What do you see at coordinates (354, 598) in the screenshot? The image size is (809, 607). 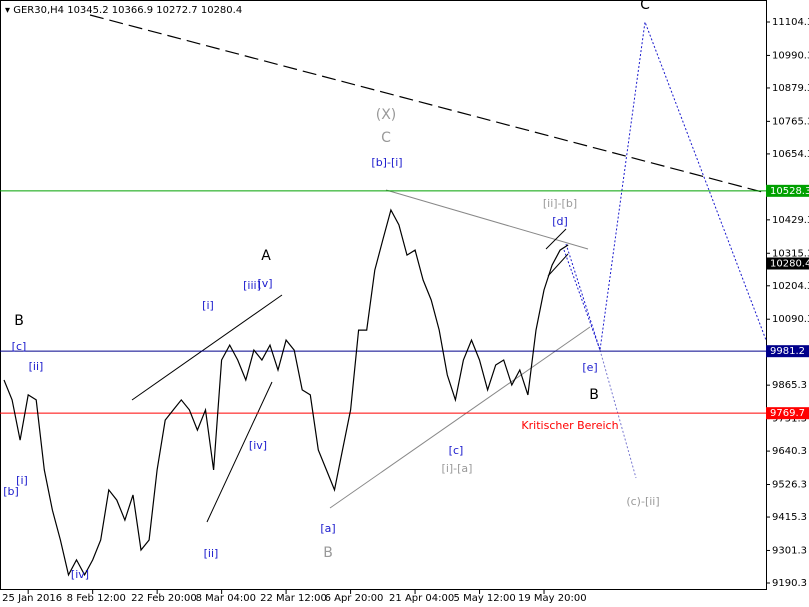 I see `x-tick-label: 6 Apr 20:00` at bounding box center [354, 598].